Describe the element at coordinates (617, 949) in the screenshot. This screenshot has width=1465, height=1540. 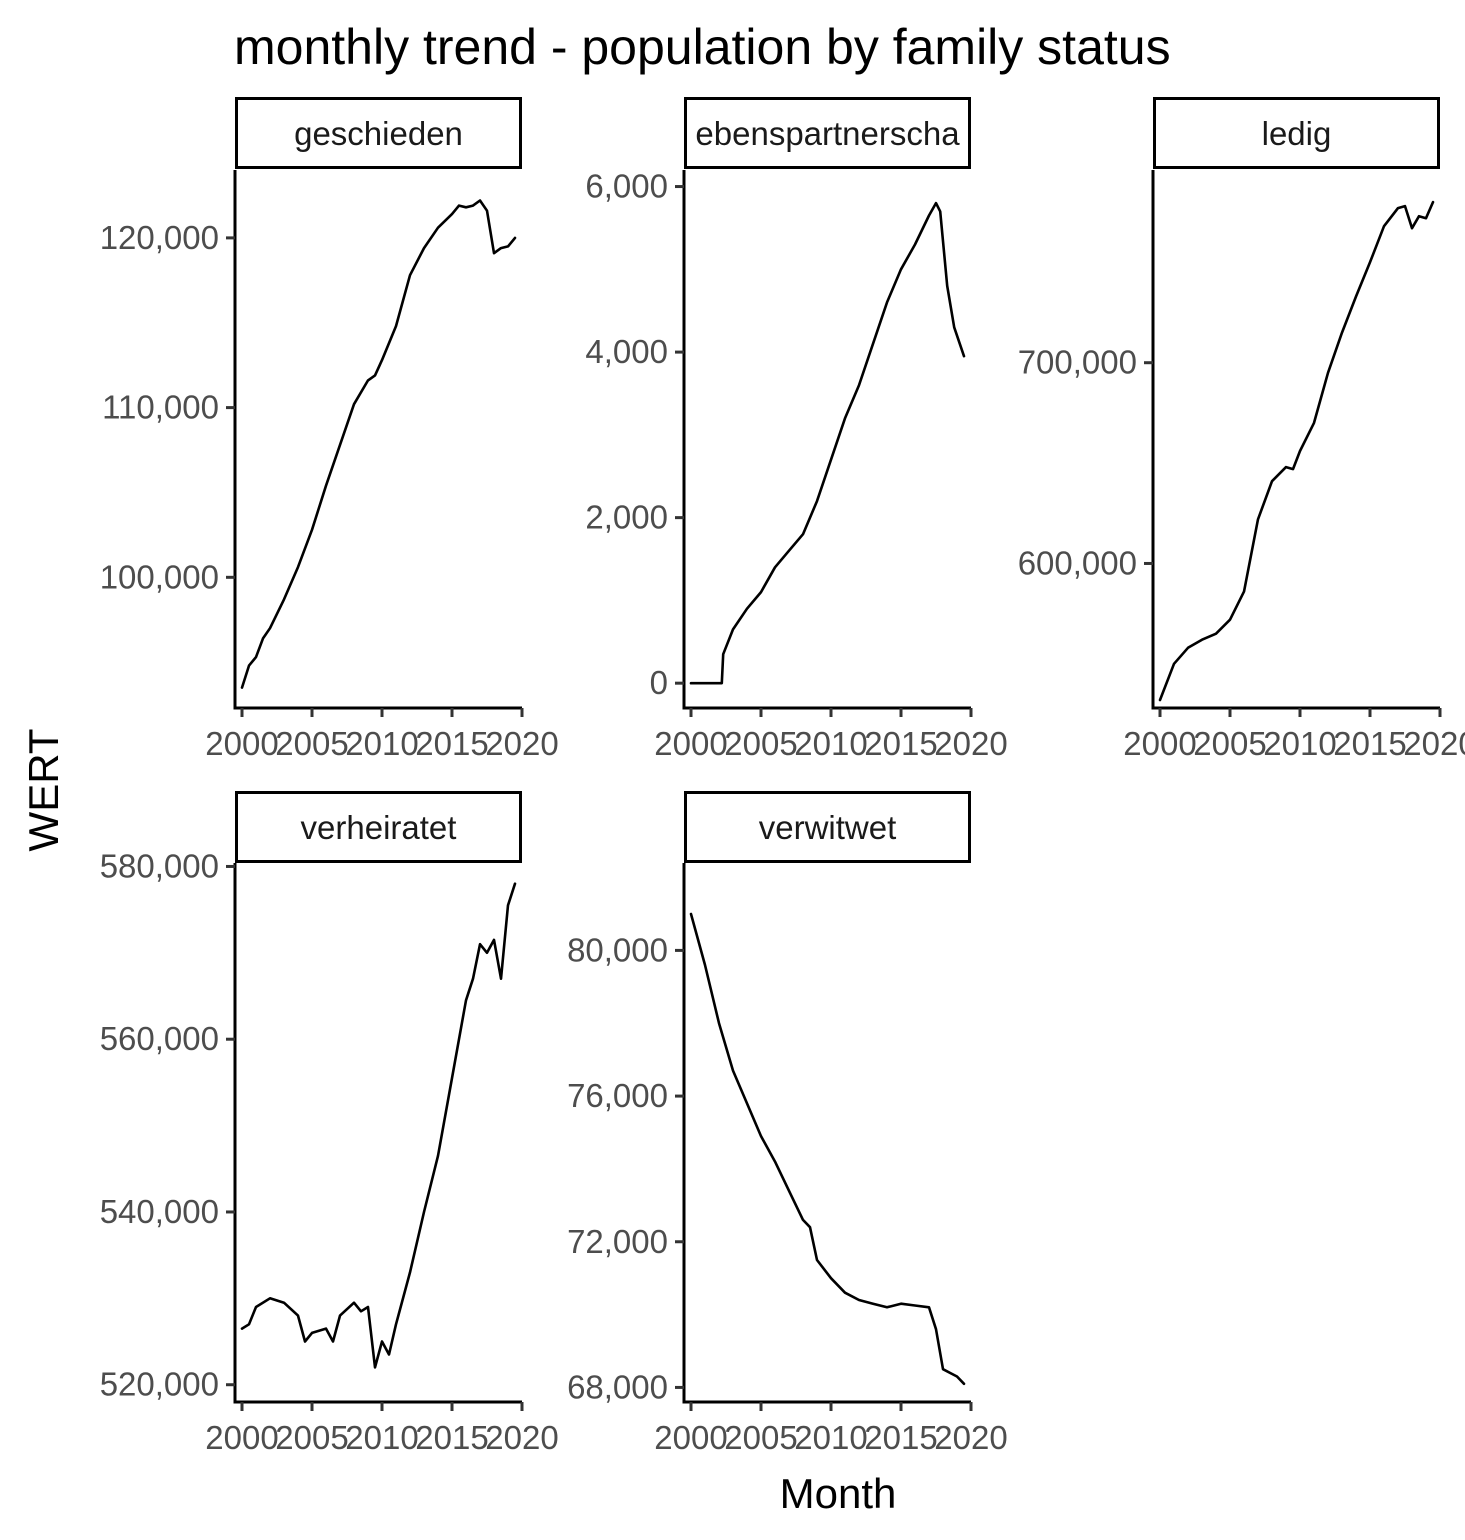
I see `y-tick-label: 80,000` at that location.